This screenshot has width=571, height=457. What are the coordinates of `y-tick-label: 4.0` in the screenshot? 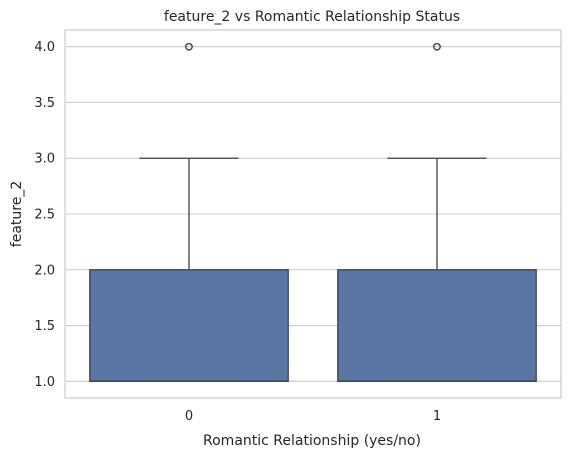 It's located at (44, 47).